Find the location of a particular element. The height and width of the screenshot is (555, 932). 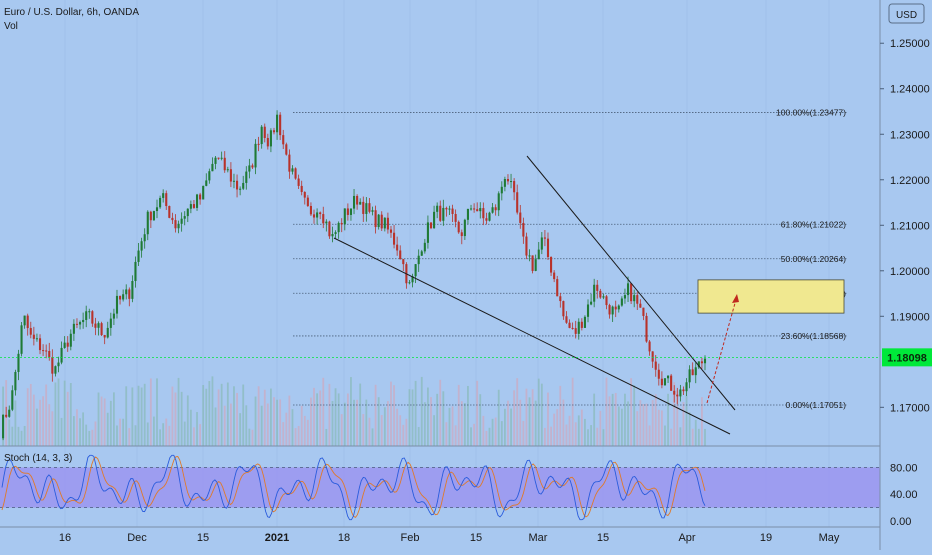

time-tick-label: 18 is located at coordinates (344, 538).